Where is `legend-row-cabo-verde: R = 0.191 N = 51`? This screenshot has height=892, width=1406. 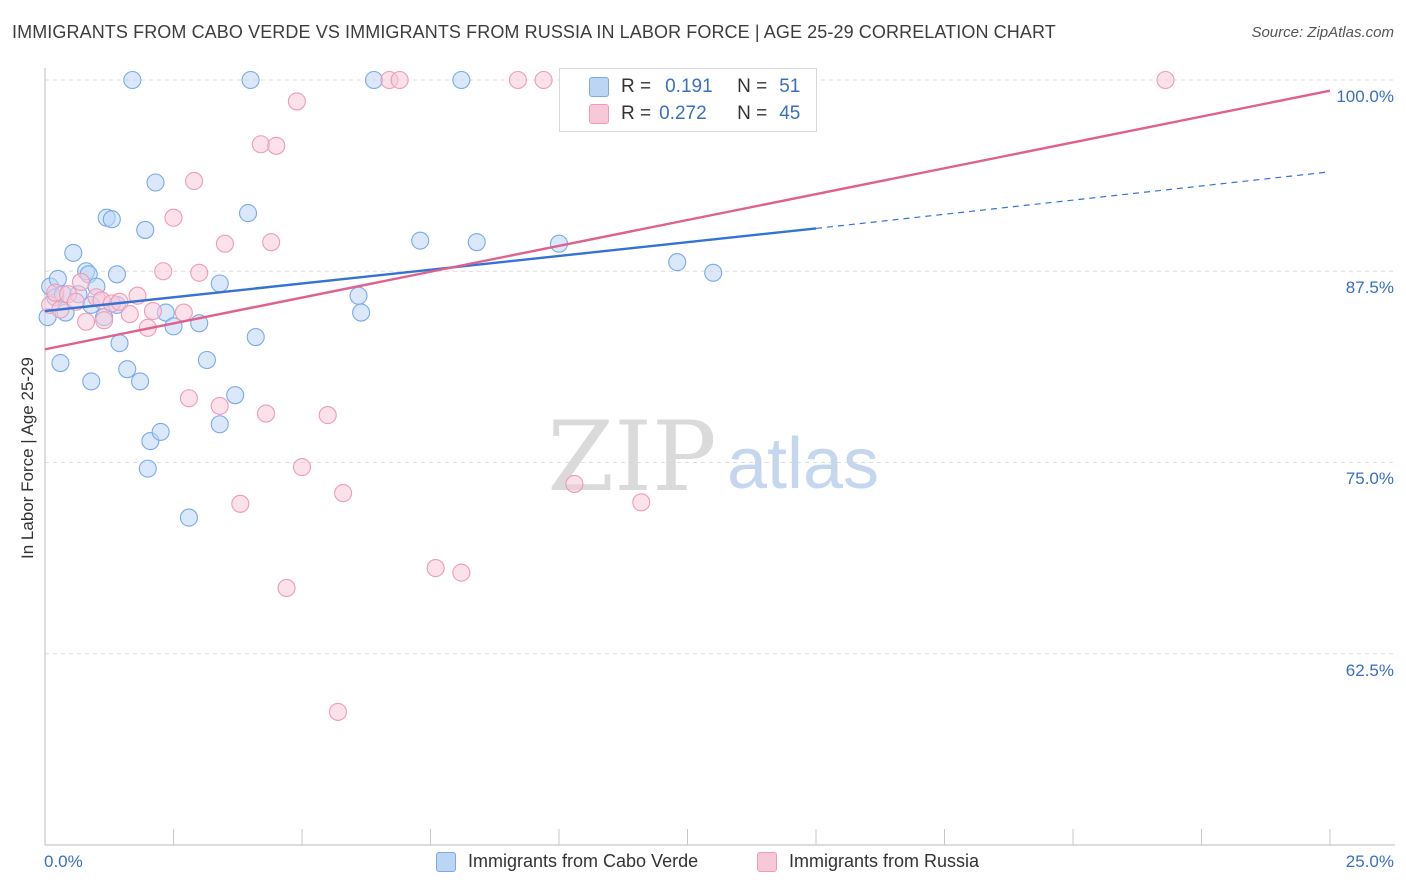
legend-row-cabo-verde: R = 0.191 N = 51 is located at coordinates (680, 87).